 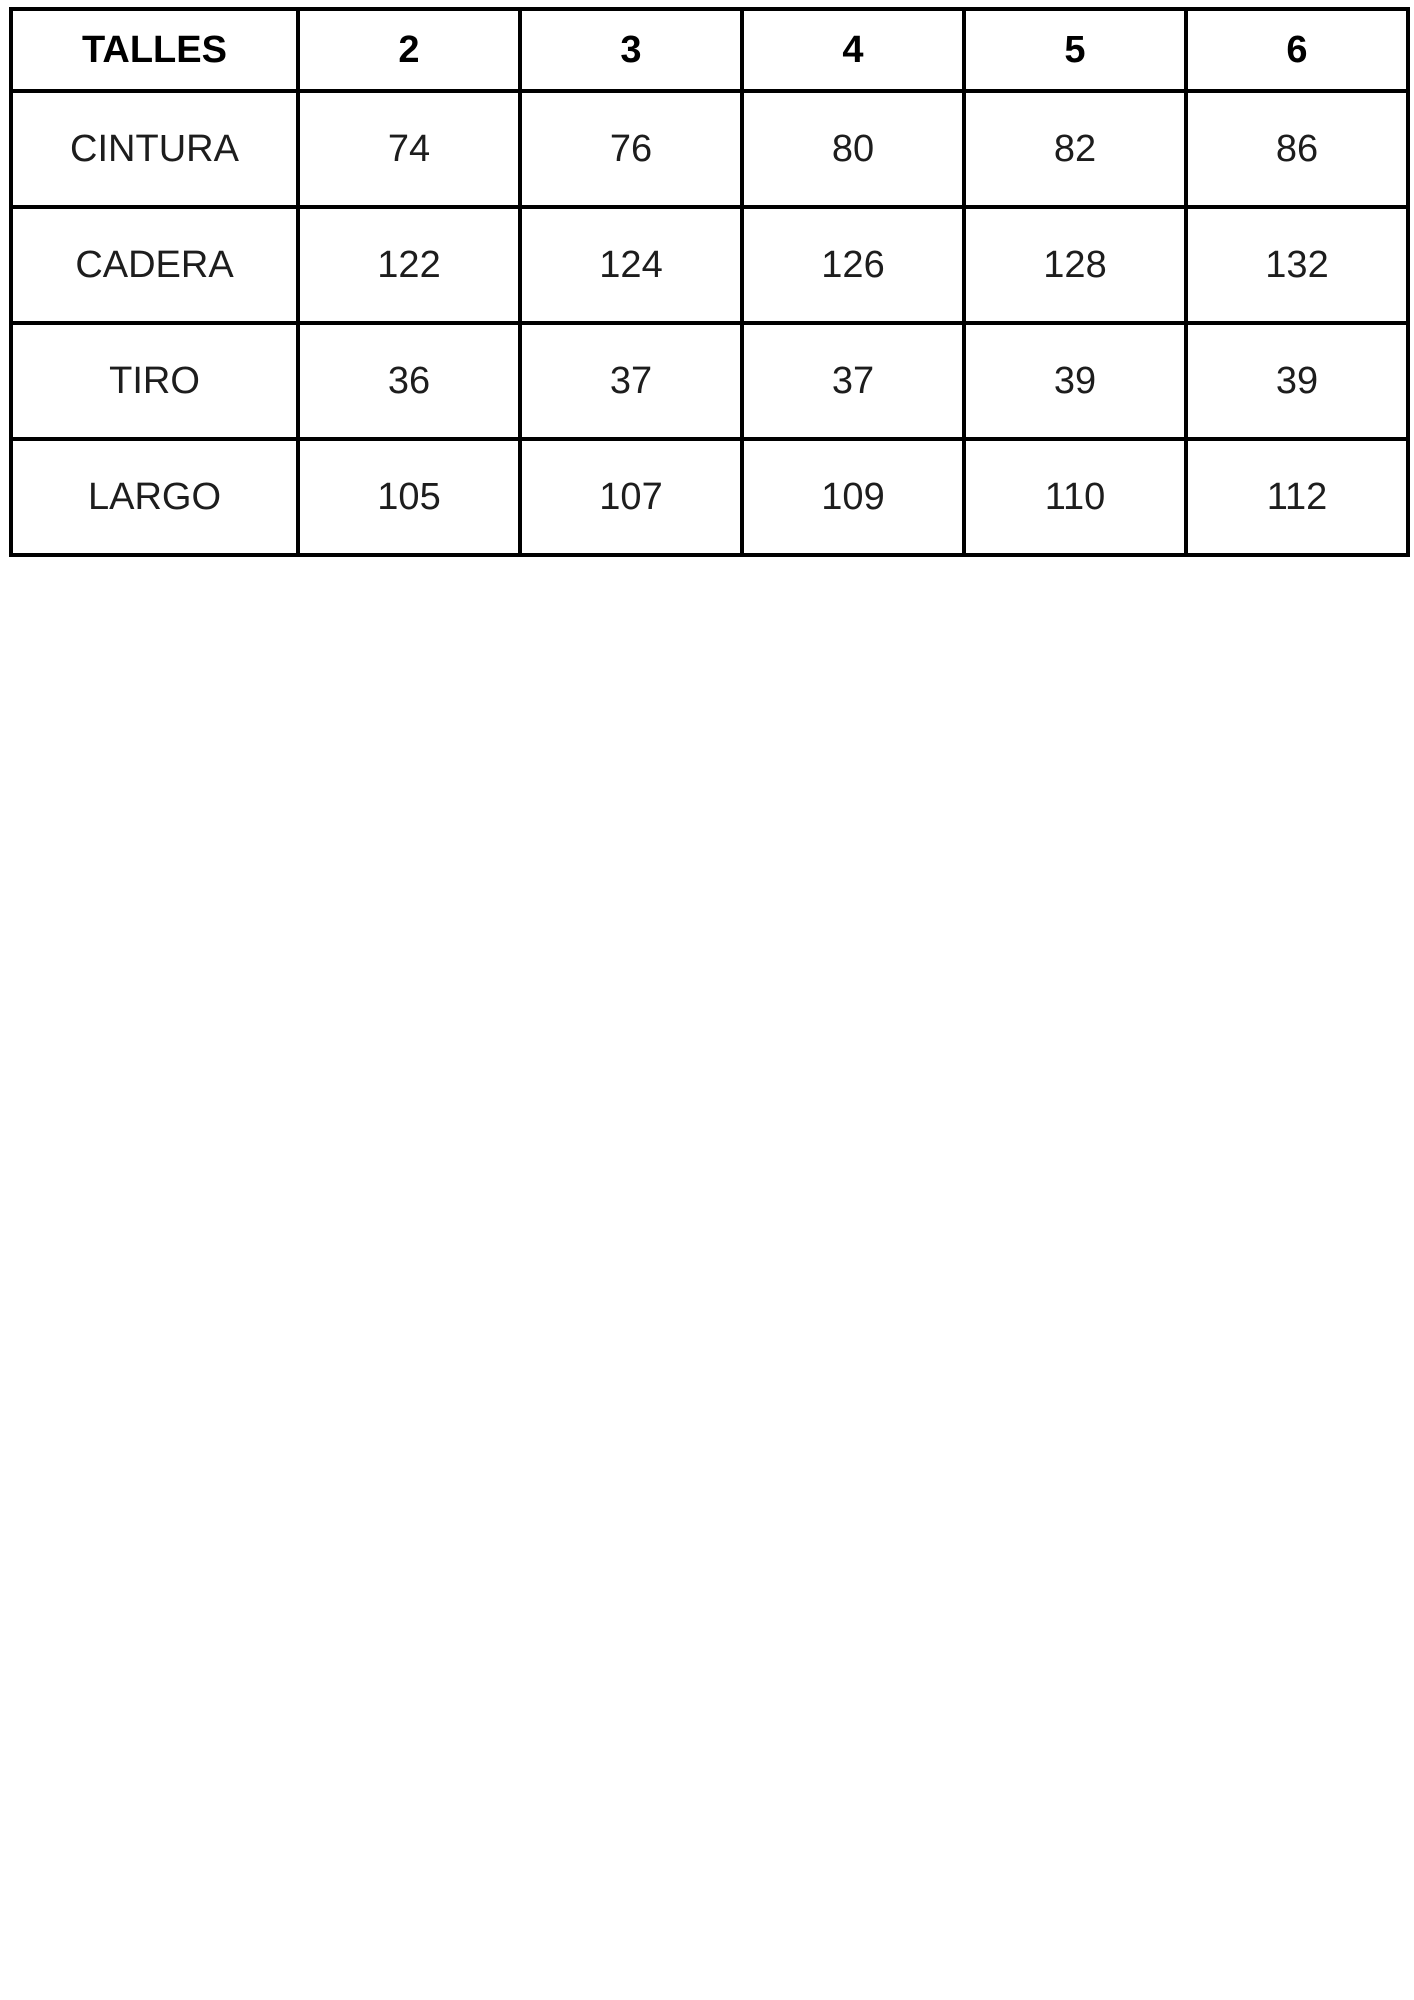 I want to click on header-cell-size-6: 6, so click(x=1297, y=50).